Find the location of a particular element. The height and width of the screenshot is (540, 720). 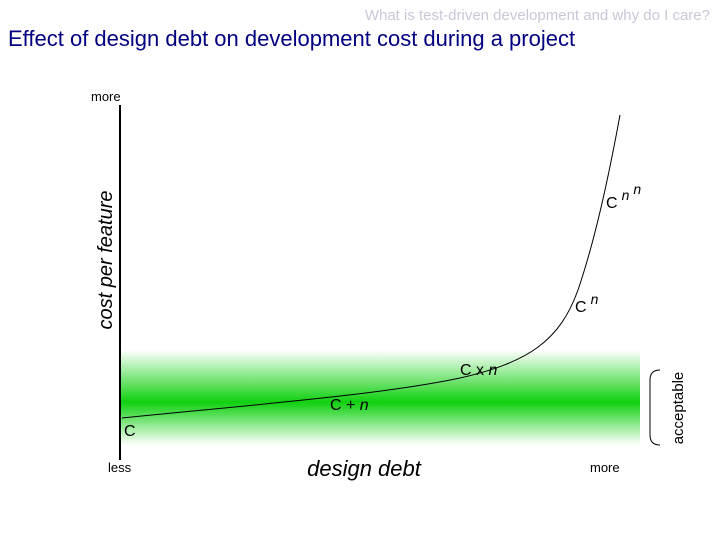

curve-label: C x n is located at coordinates (478, 370).